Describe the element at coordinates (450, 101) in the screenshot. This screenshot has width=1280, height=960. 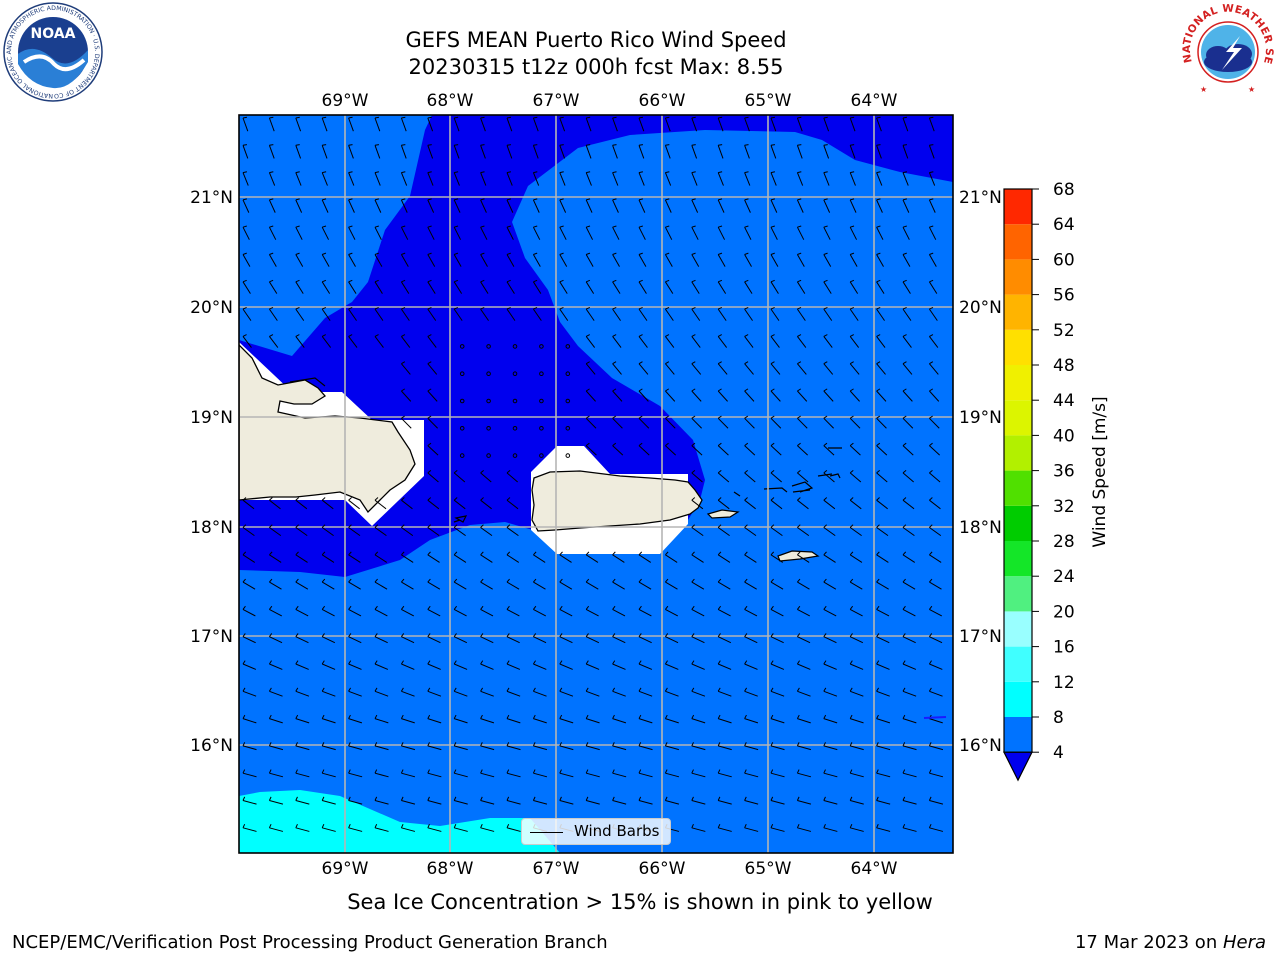
I see `lon-label-top: 68°W` at that location.